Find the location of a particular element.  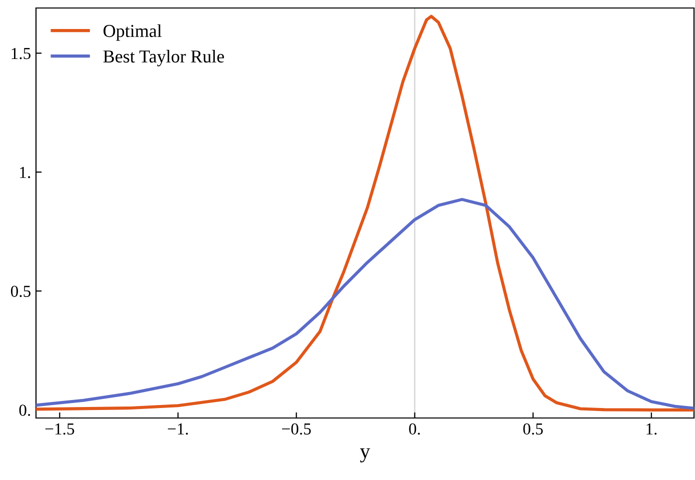

y-tick-label: 0. is located at coordinates (24, 410).